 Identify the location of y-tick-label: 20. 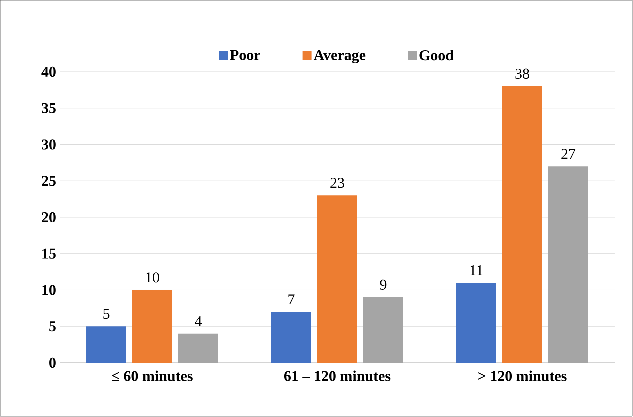
(49, 217).